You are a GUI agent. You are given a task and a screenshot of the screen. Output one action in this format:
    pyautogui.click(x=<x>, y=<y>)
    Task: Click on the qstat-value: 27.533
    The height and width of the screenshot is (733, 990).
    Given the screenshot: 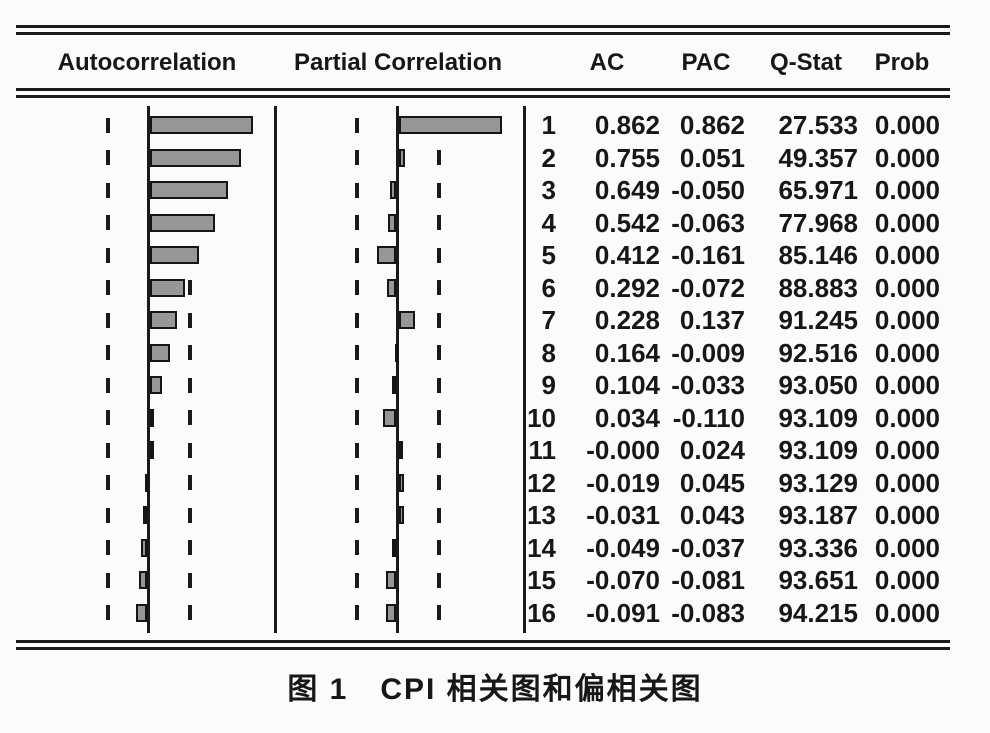 What is the action you would take?
    pyautogui.click(x=818, y=125)
    